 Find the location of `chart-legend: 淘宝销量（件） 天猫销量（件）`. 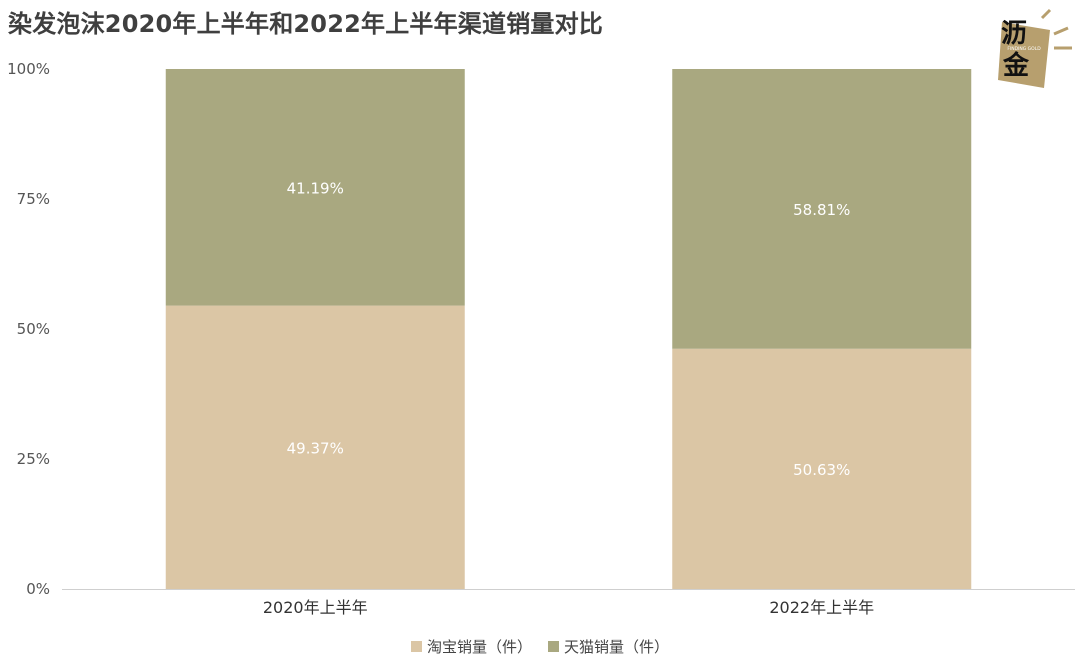

chart-legend: 淘宝销量（件） 天猫销量（件） is located at coordinates (540, 646).